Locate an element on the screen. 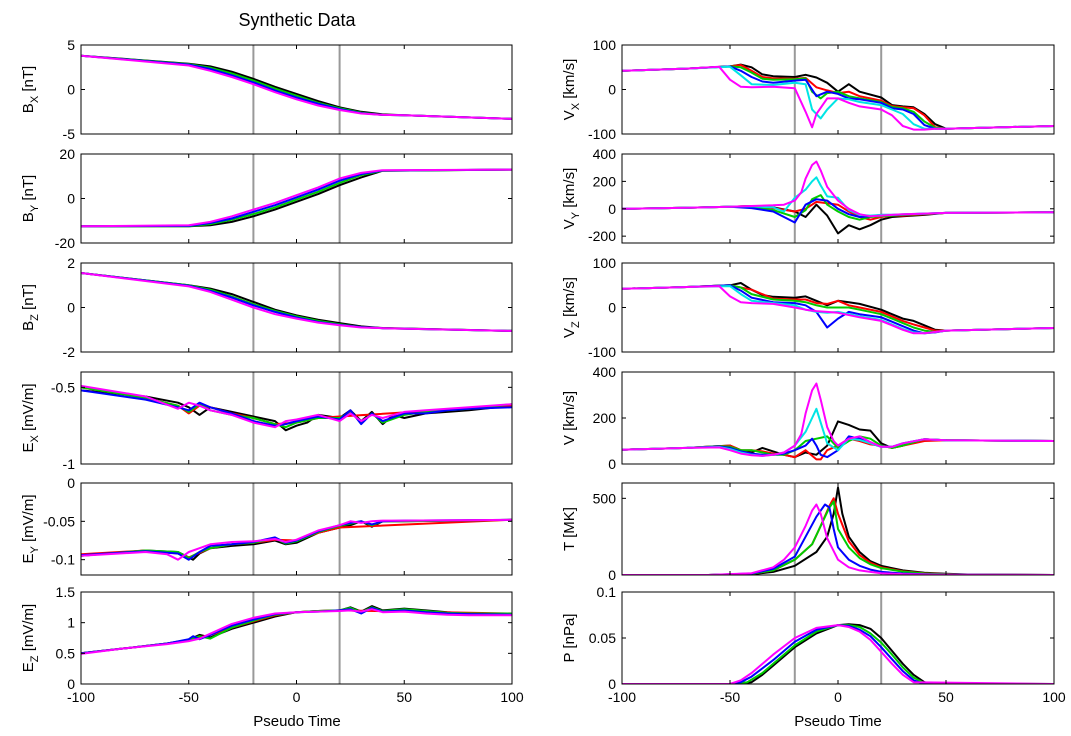  y-axis-label: P [nPa] is located at coordinates (569, 638).